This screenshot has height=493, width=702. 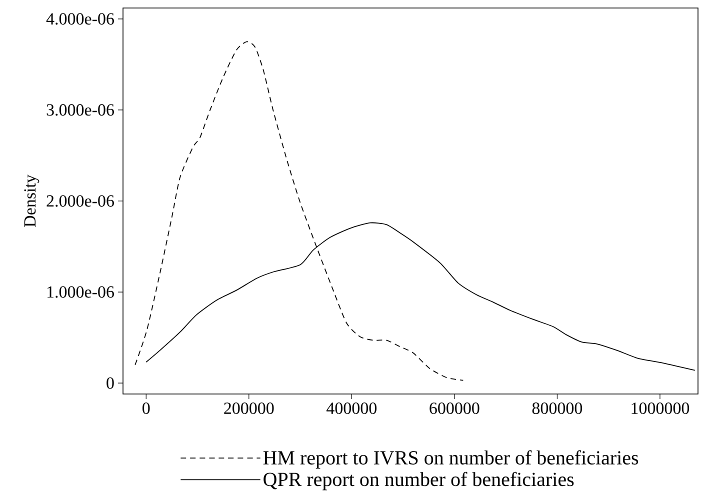 What do you see at coordinates (351, 408) in the screenshot?
I see `x-tick-label: 400000` at bounding box center [351, 408].